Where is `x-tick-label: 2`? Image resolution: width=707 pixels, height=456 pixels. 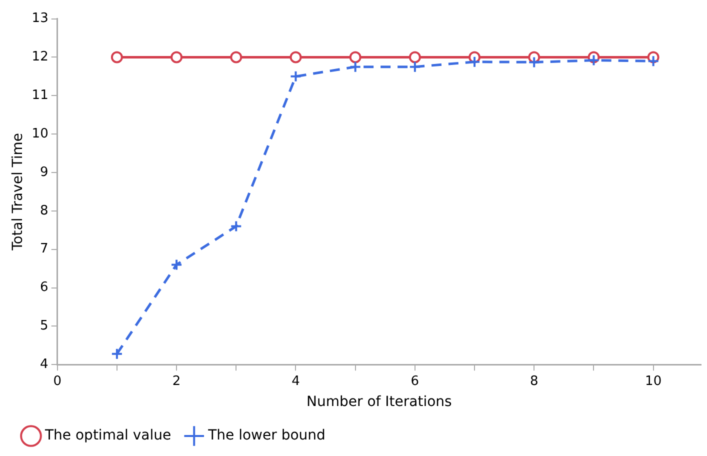 x-tick-label: 2 is located at coordinates (176, 381).